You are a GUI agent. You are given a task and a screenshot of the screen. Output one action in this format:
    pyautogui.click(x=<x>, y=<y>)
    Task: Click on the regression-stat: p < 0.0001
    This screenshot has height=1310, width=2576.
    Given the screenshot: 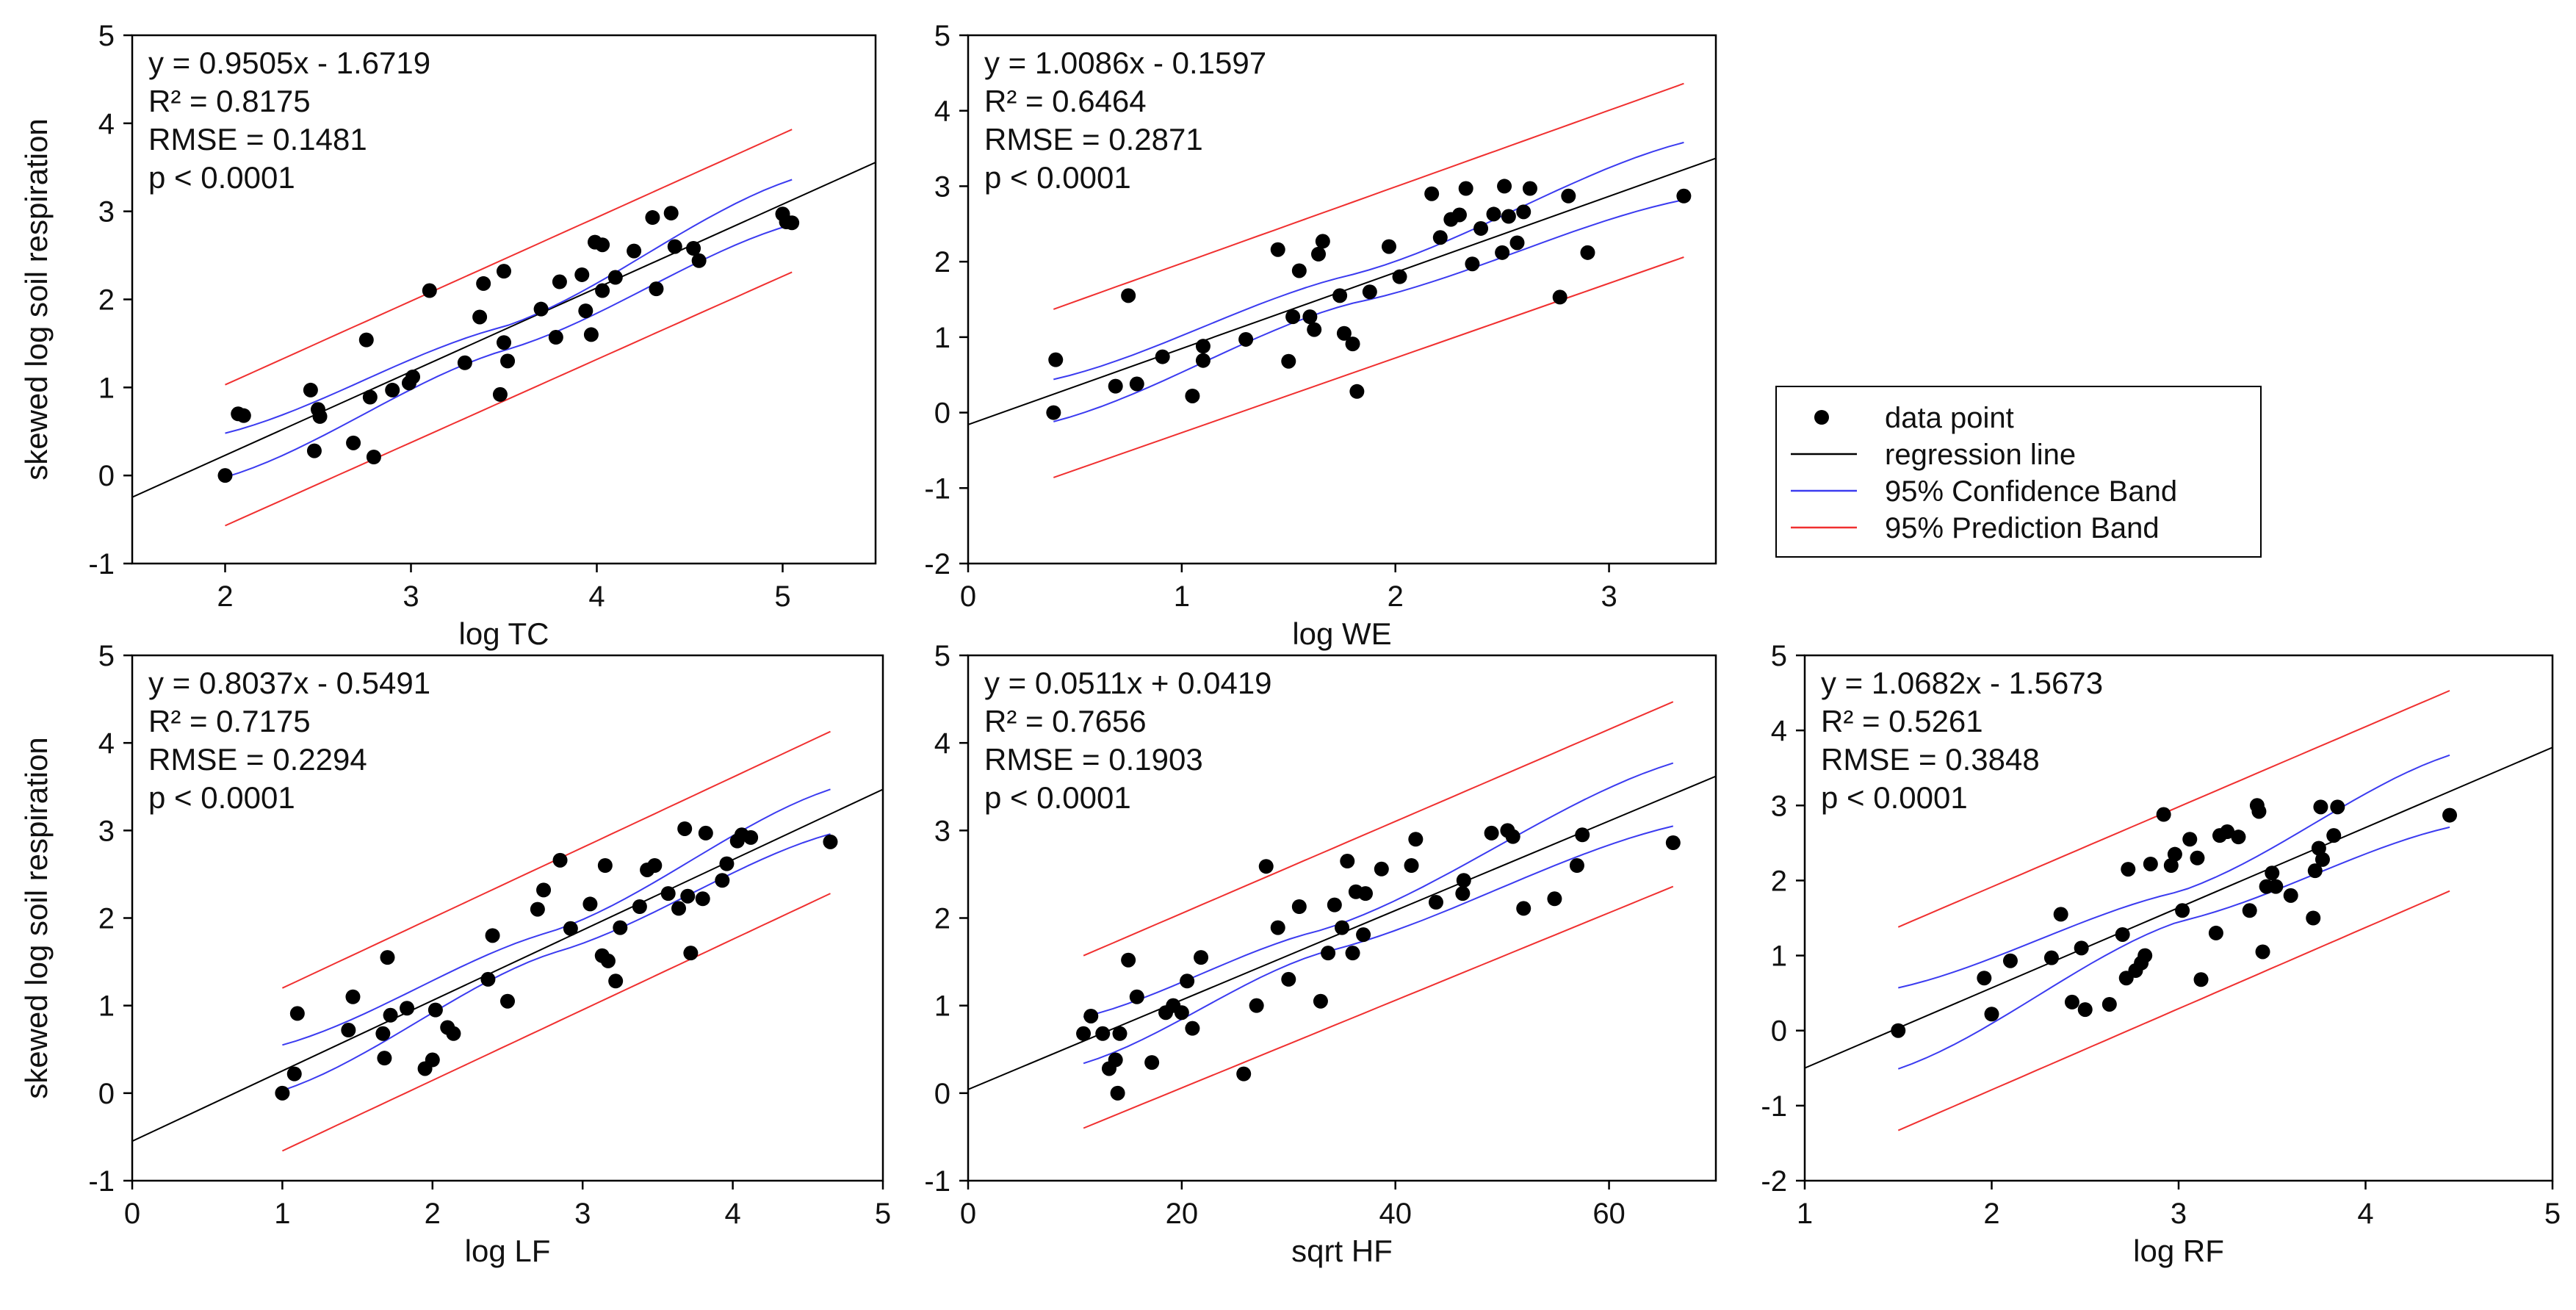 What is the action you would take?
    pyautogui.click(x=1057, y=177)
    